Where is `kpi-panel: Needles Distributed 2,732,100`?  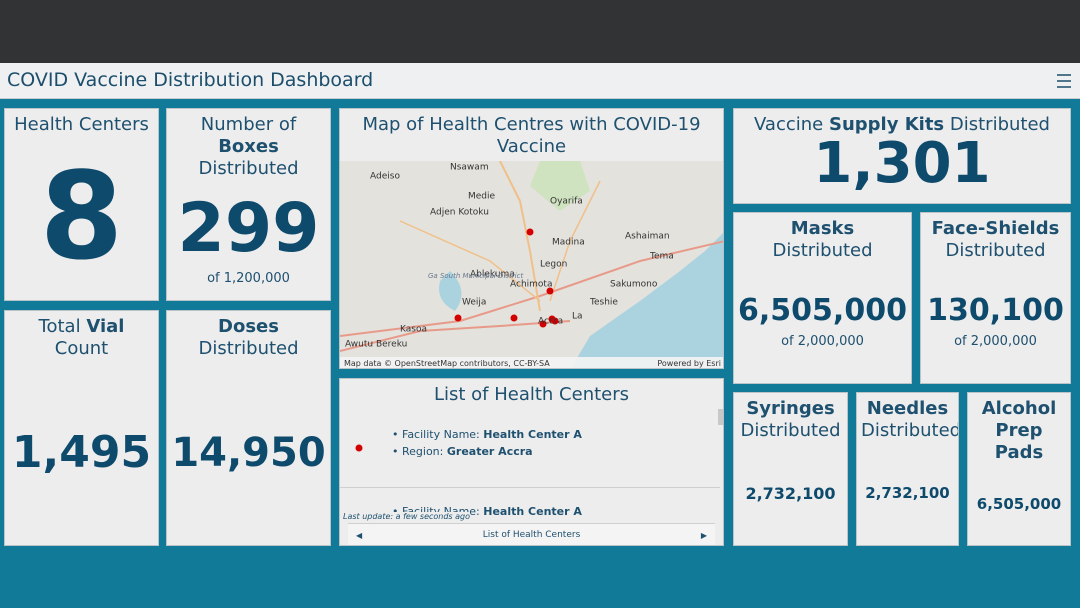
kpi-panel: Needles Distributed 2,732,100 is located at coordinates (907, 469).